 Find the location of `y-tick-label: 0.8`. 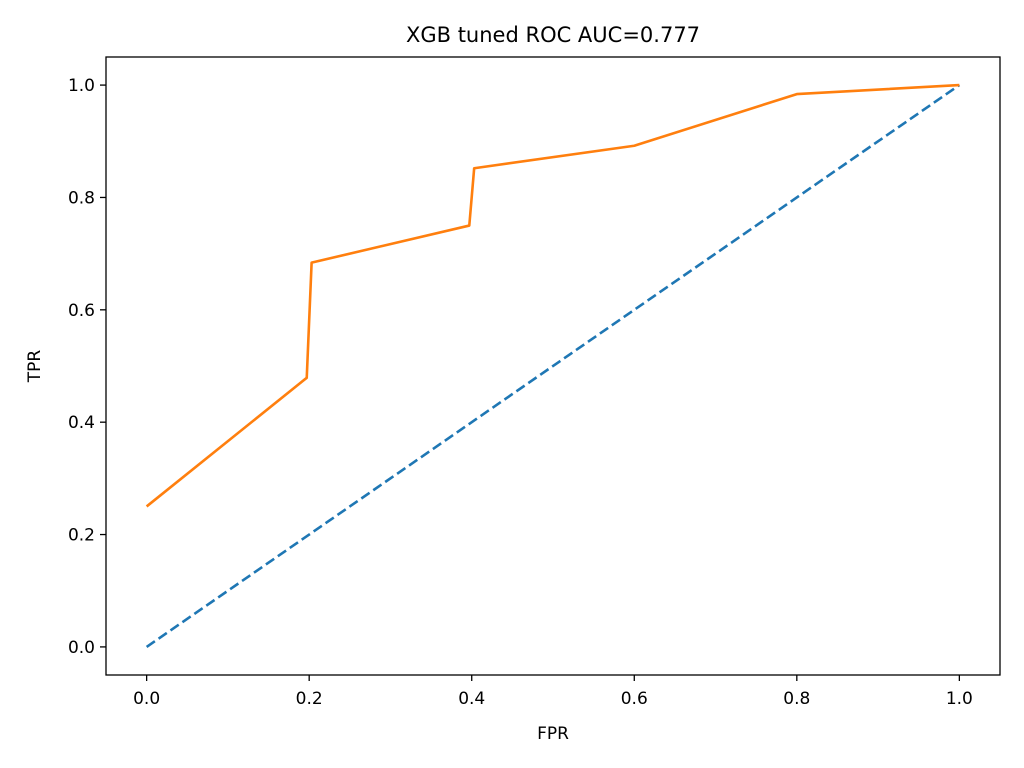

y-tick-label: 0.8 is located at coordinates (81, 198).